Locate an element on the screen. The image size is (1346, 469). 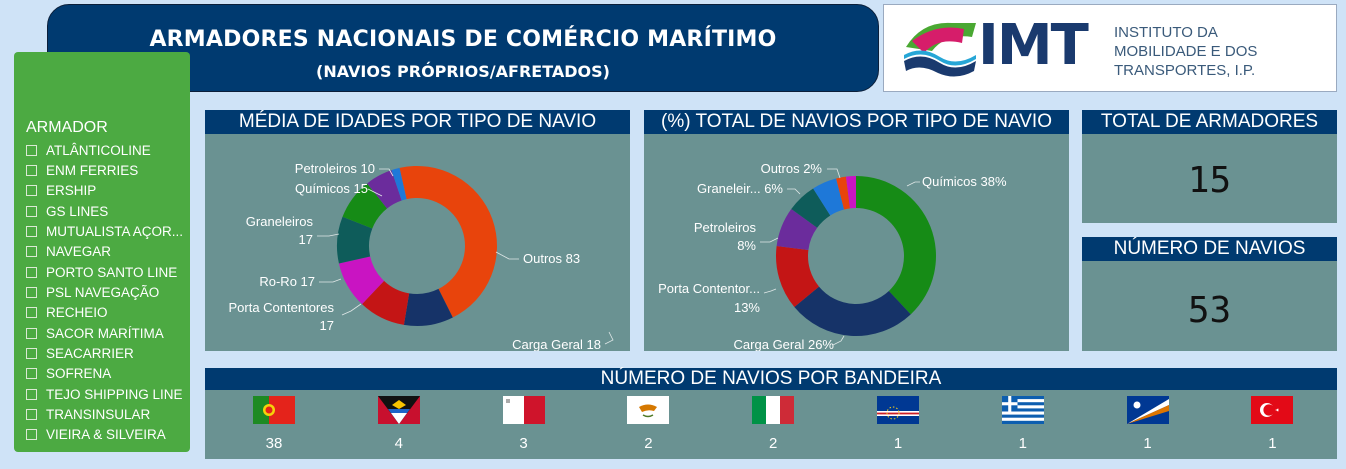
slice-label: Graneleir... 6% is located at coordinates (740, 188).